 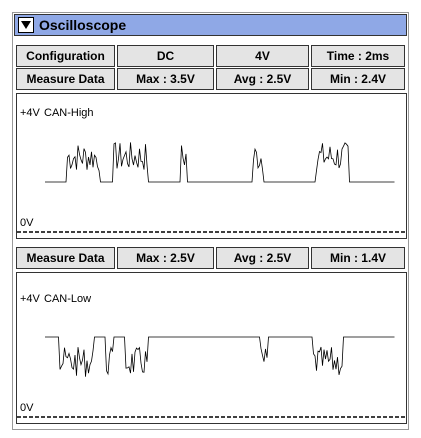 I want to click on cell: Time : 2ms, so click(x=358, y=56).